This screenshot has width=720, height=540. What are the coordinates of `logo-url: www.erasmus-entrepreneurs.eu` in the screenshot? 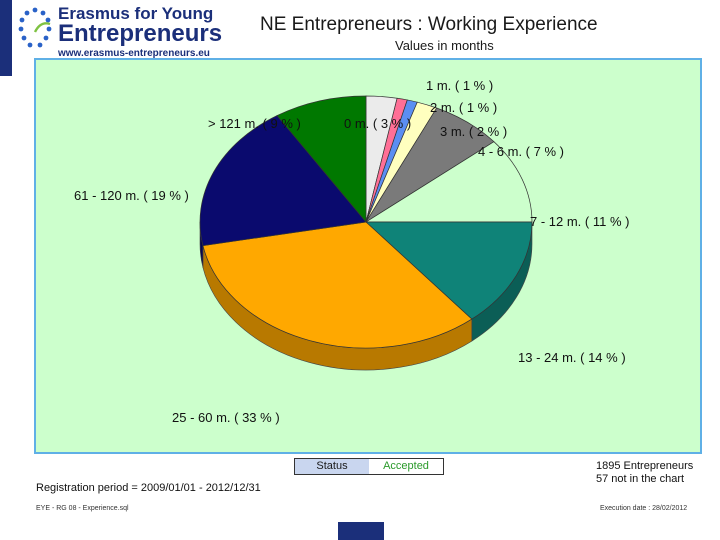 It's located at (134, 53).